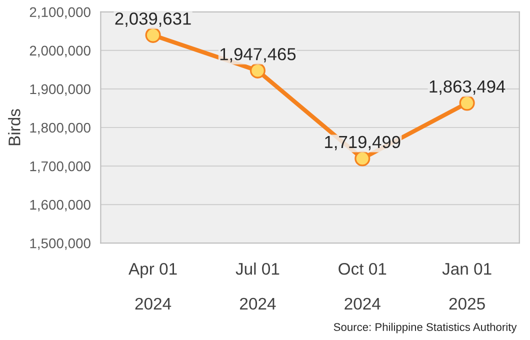  What do you see at coordinates (362, 286) in the screenshot?
I see `category-label: Oct 01 2024` at bounding box center [362, 286].